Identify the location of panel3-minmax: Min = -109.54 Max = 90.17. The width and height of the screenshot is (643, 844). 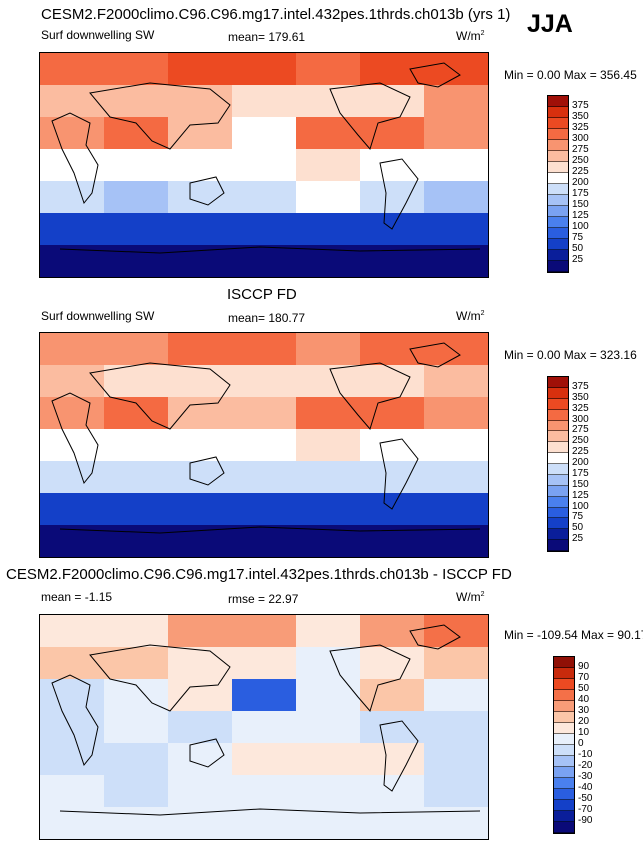
(573, 635).